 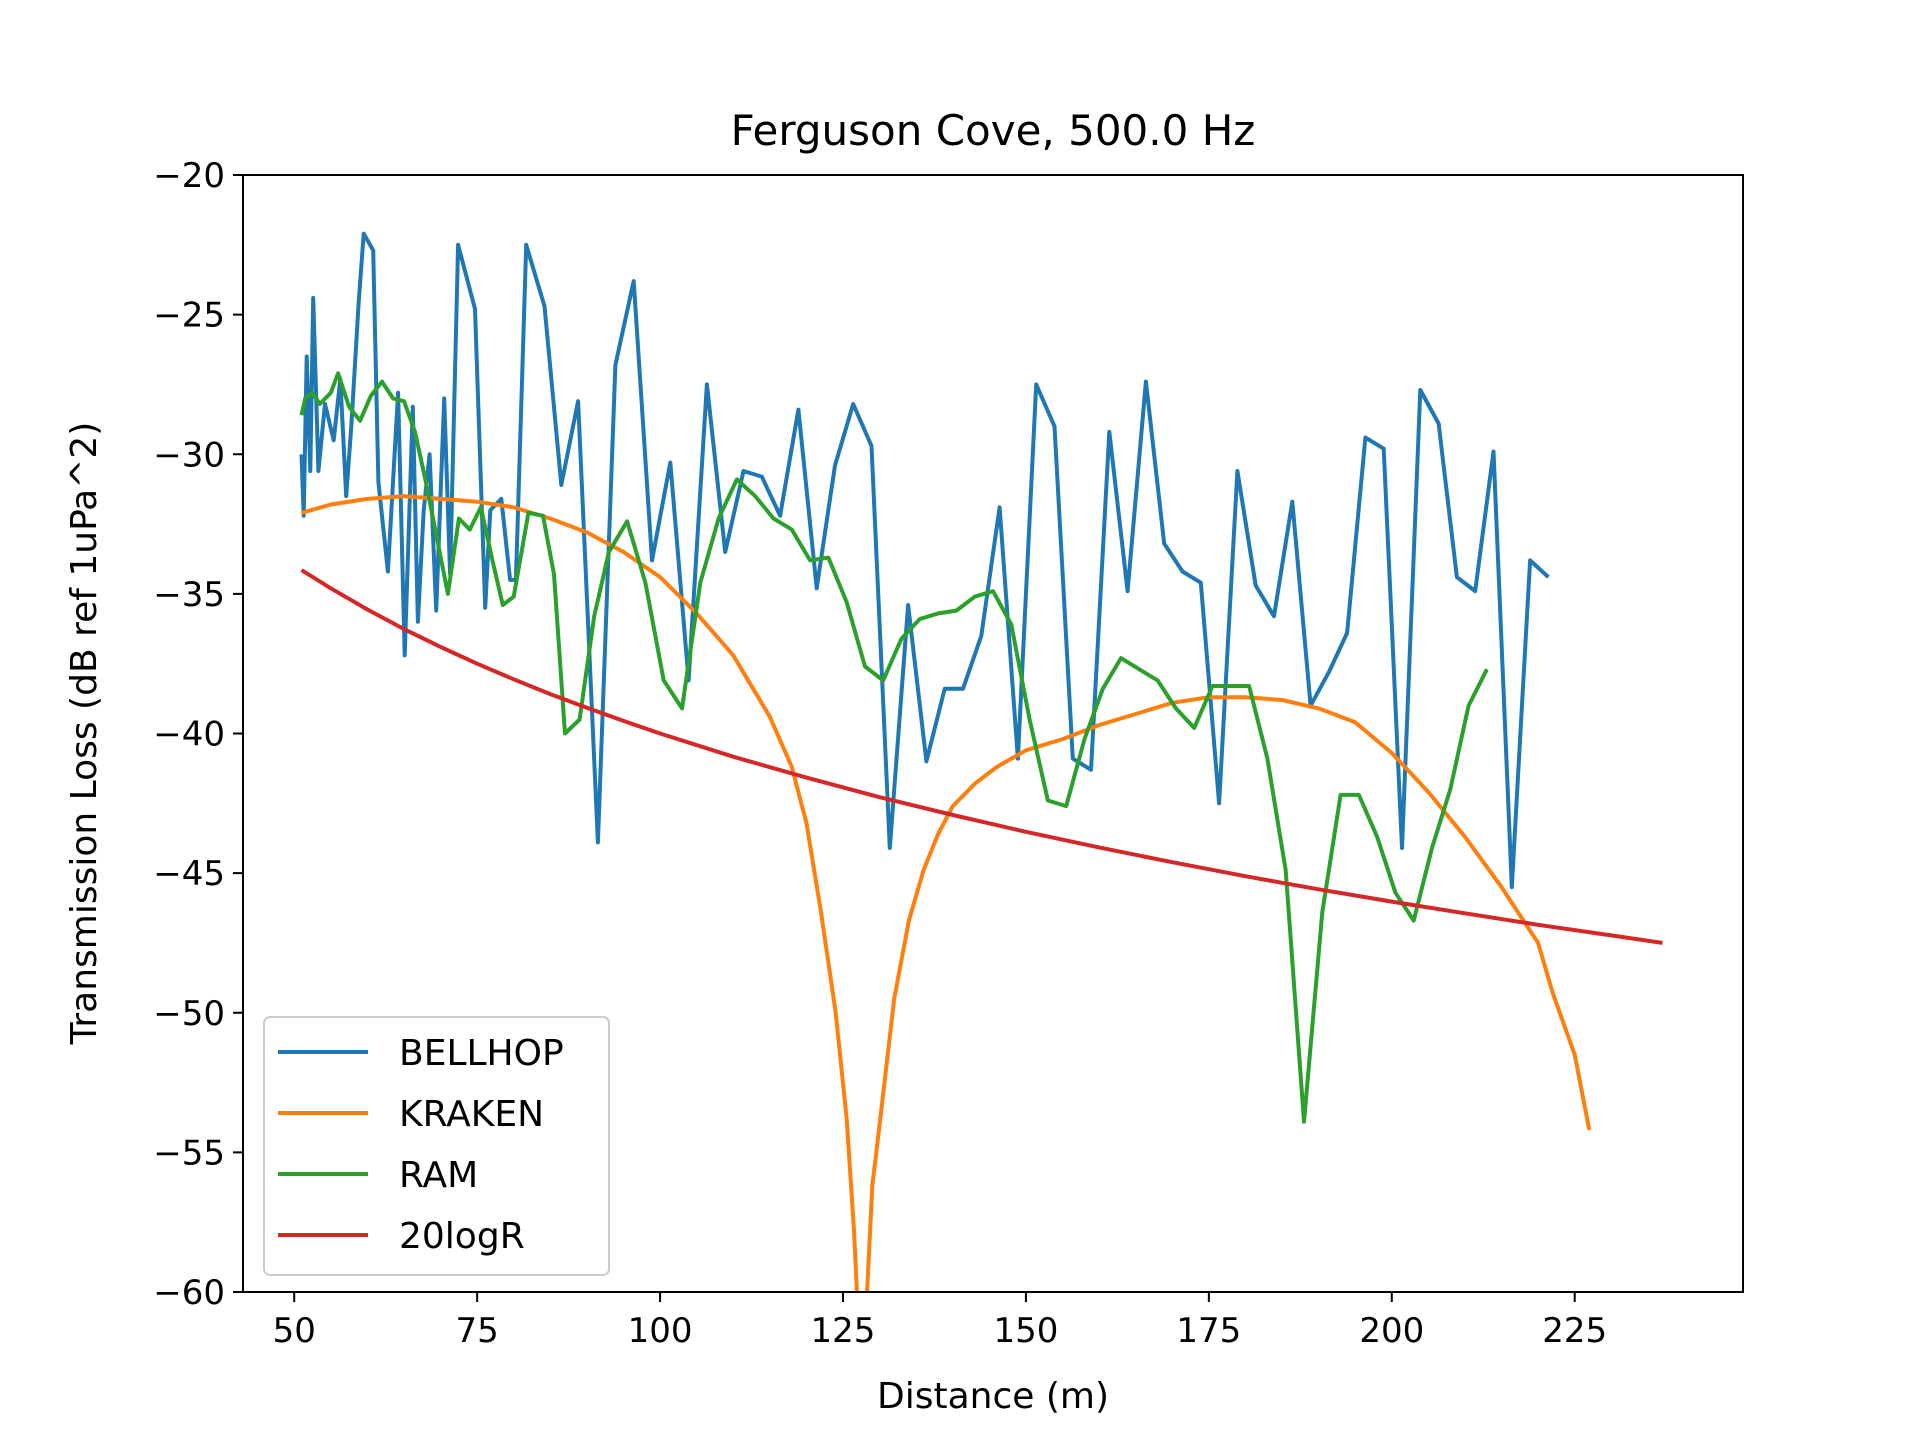 What do you see at coordinates (471, 1114) in the screenshot?
I see `legend-label-kraken: KRAKEN` at bounding box center [471, 1114].